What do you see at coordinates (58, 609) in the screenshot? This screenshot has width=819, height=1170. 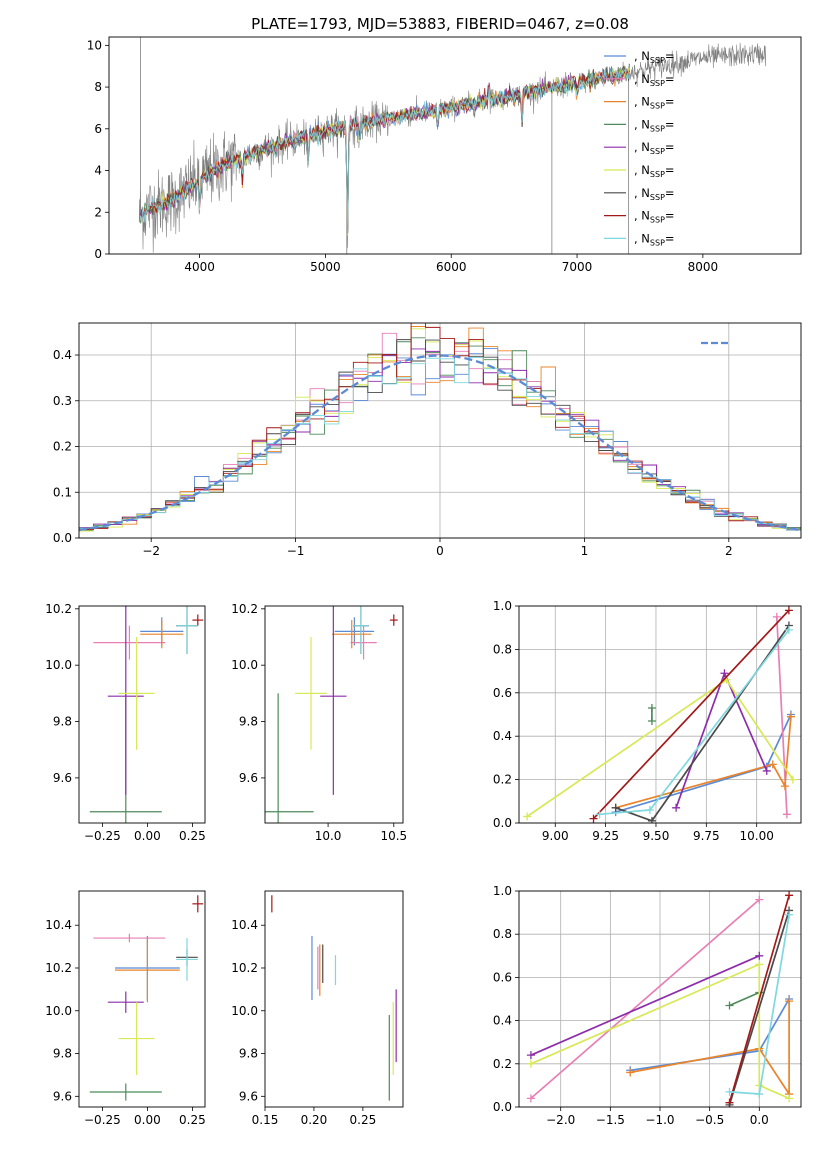 I see `y-tick-label: 10.2` at bounding box center [58, 609].